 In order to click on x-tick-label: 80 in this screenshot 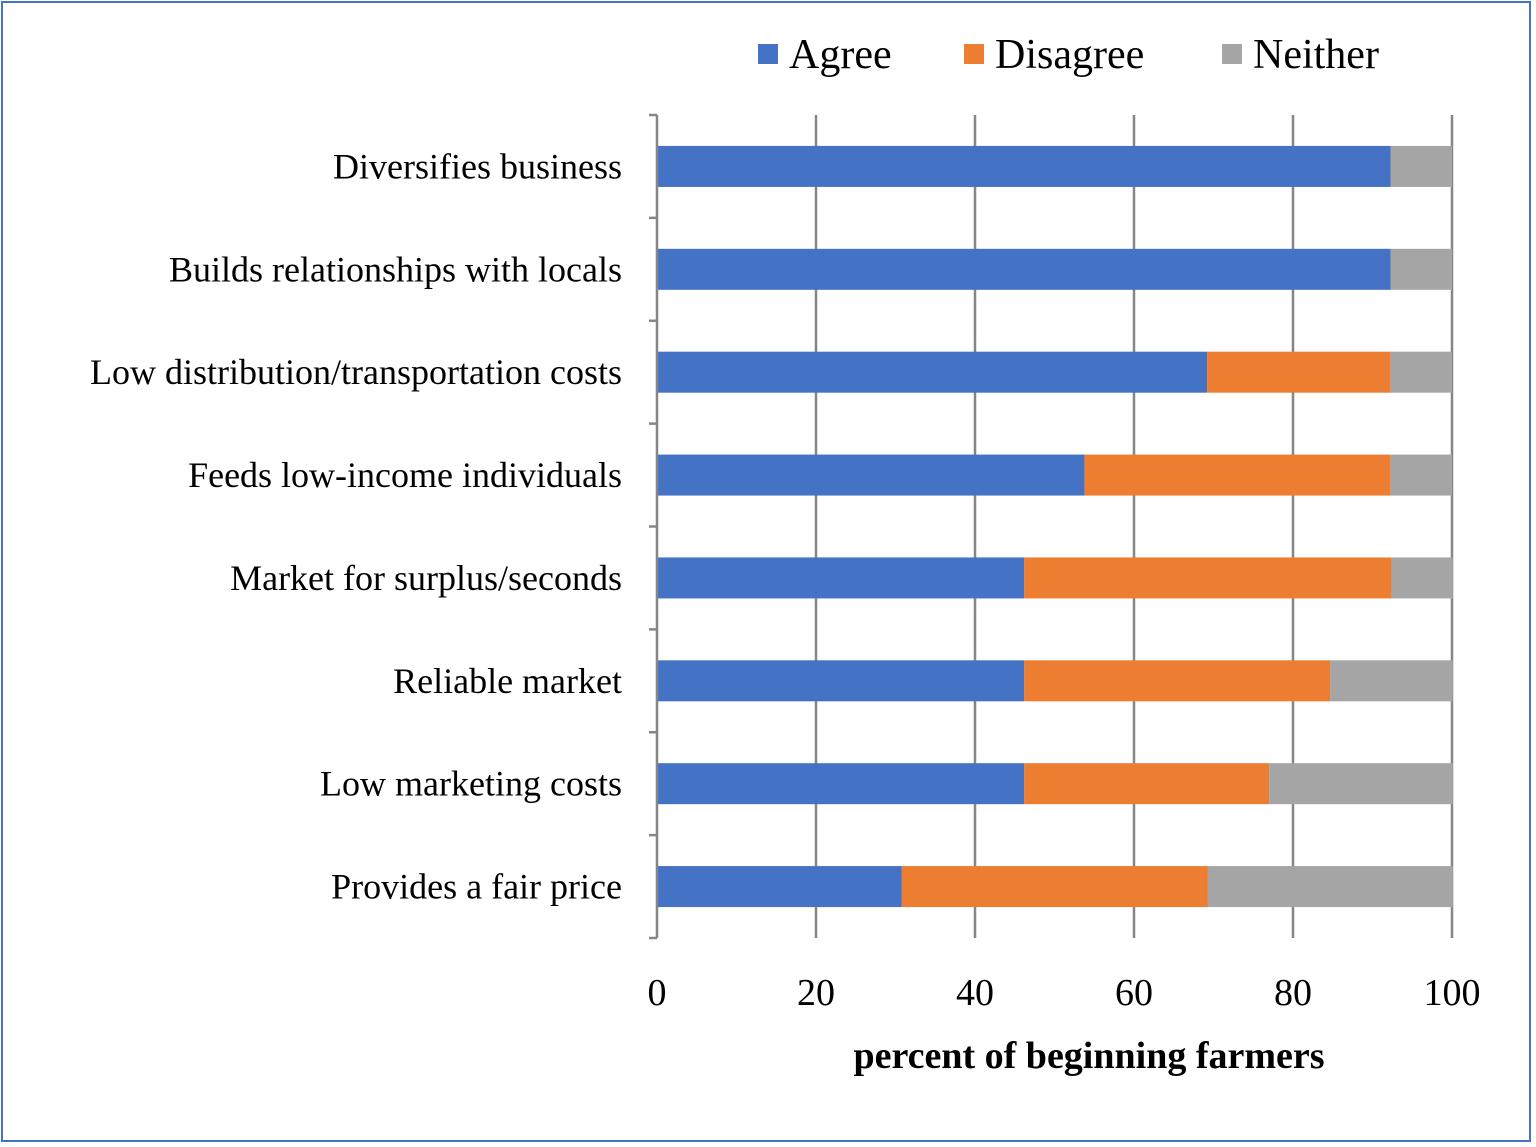, I will do `click(1293, 993)`.